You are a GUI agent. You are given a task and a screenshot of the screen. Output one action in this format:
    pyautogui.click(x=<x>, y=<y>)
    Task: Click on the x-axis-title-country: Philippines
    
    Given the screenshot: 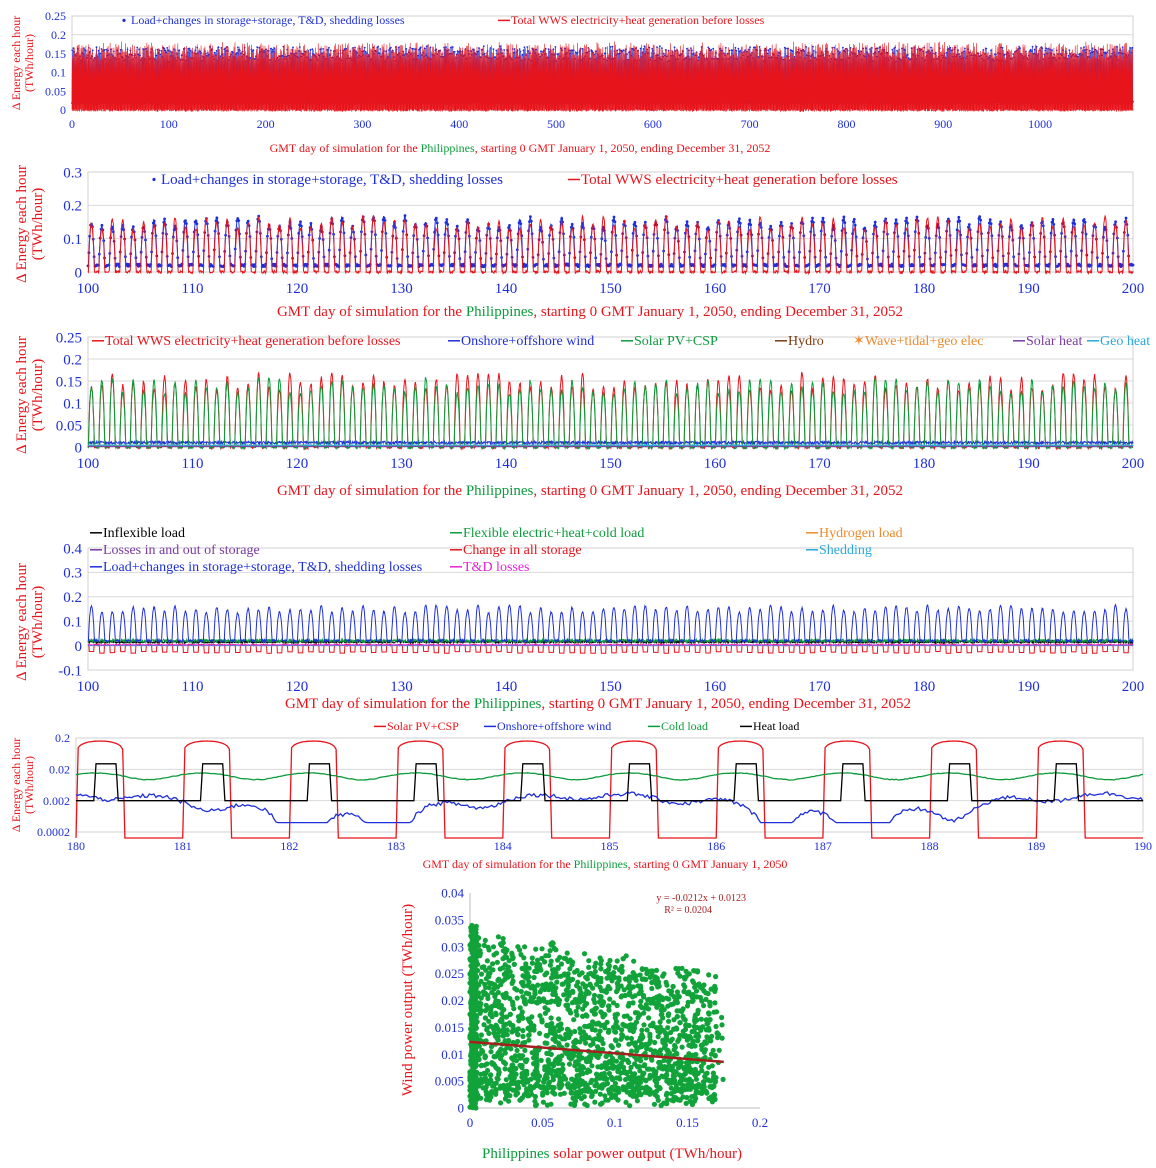 What is the action you would take?
    pyautogui.click(x=448, y=148)
    